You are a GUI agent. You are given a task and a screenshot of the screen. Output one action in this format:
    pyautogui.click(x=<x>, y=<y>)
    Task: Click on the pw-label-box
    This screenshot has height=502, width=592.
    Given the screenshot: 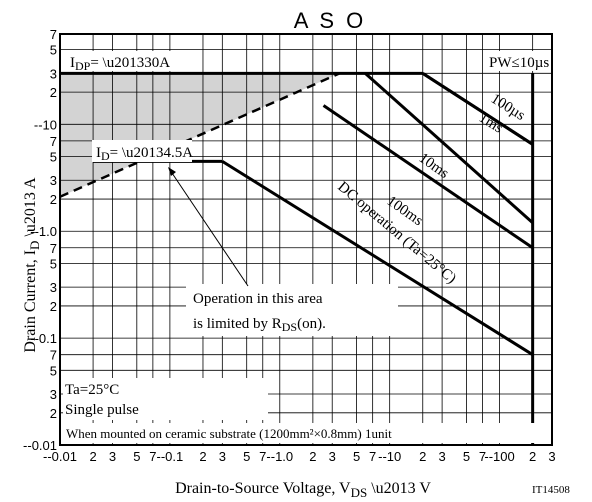 What is the action you would take?
    pyautogui.click(x=518, y=61)
    